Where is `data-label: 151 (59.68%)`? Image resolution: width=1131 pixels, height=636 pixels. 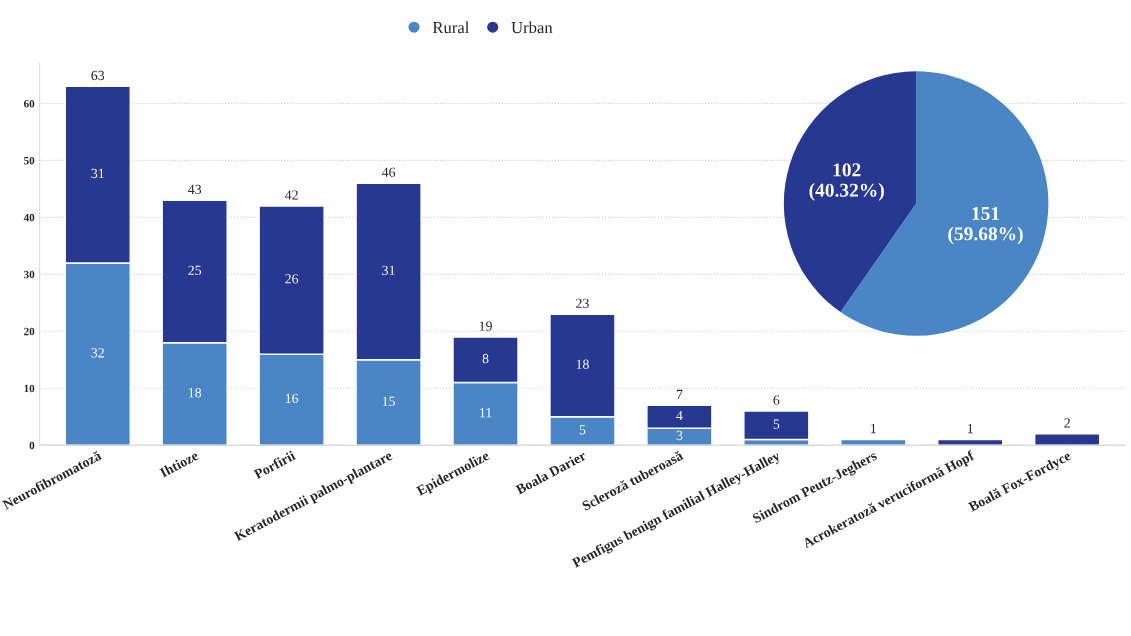
data-label: 151 (59.68%) is located at coordinates (985, 225).